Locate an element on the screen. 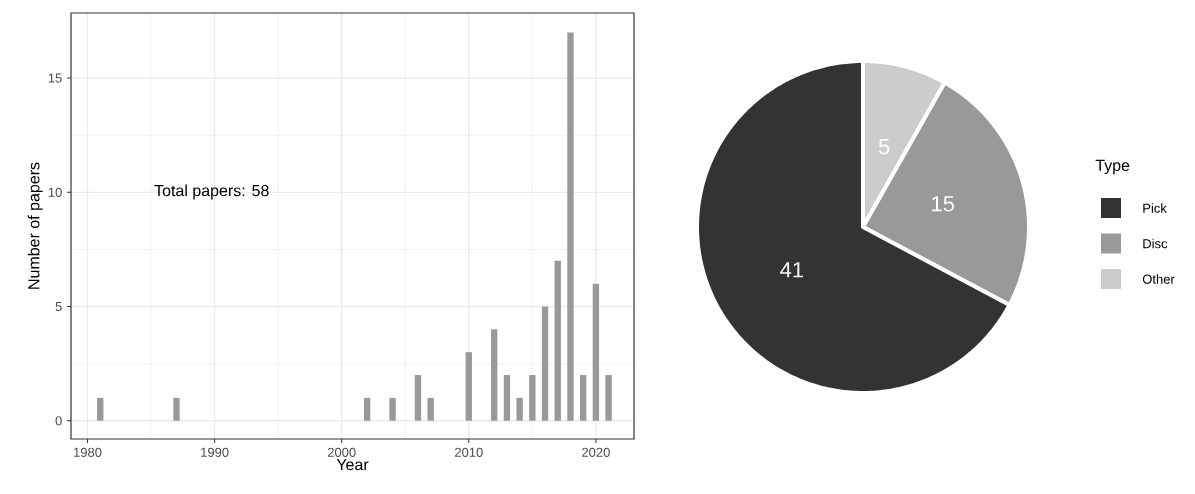  x-tick-label: 1980 is located at coordinates (88, 452).